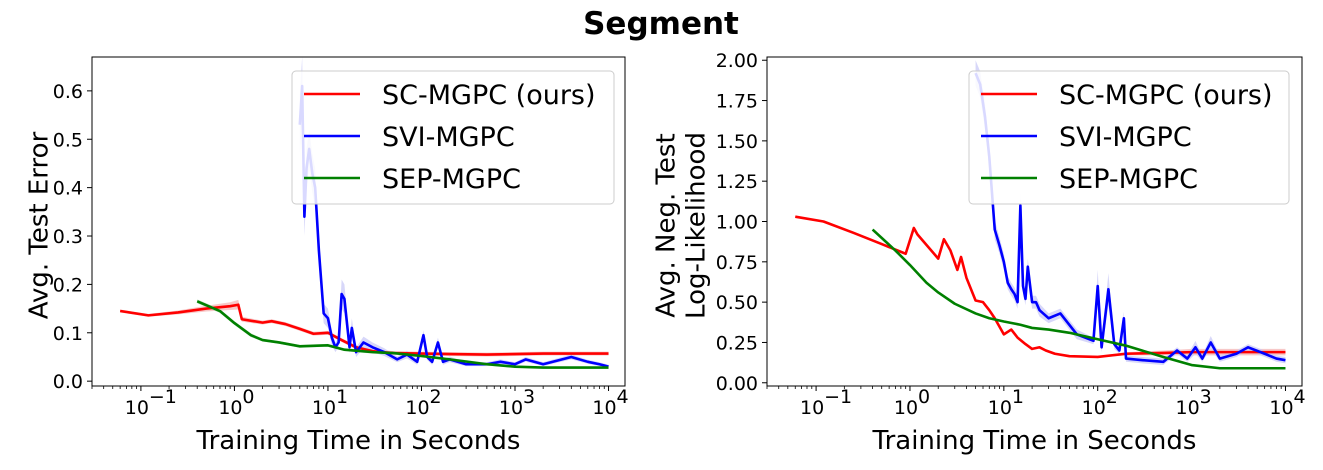 This screenshot has width=1323, height=470. What do you see at coordinates (737, 303) in the screenshot?
I see `y-tick-label: 0.50` at bounding box center [737, 303].